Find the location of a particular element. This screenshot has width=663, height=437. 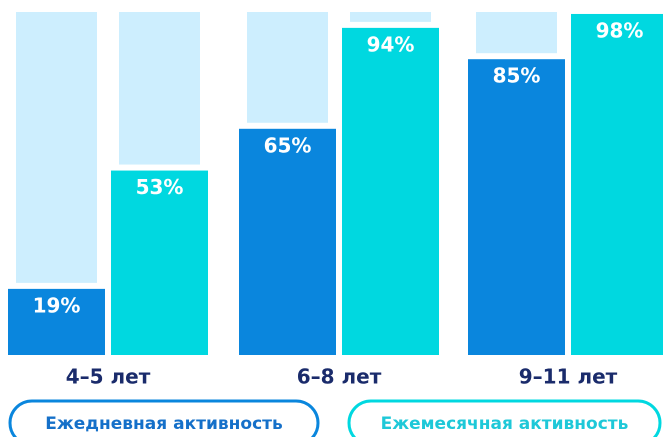

value-label: 94% is located at coordinates (391, 44).